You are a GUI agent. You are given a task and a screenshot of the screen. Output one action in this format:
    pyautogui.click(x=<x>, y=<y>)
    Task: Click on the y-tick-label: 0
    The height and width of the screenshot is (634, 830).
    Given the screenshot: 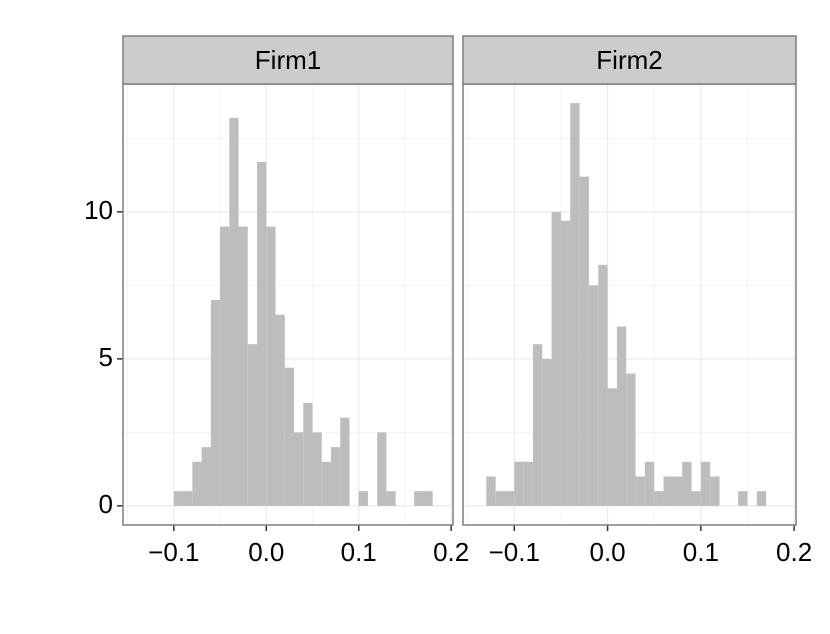 What is the action you would take?
    pyautogui.click(x=106, y=504)
    